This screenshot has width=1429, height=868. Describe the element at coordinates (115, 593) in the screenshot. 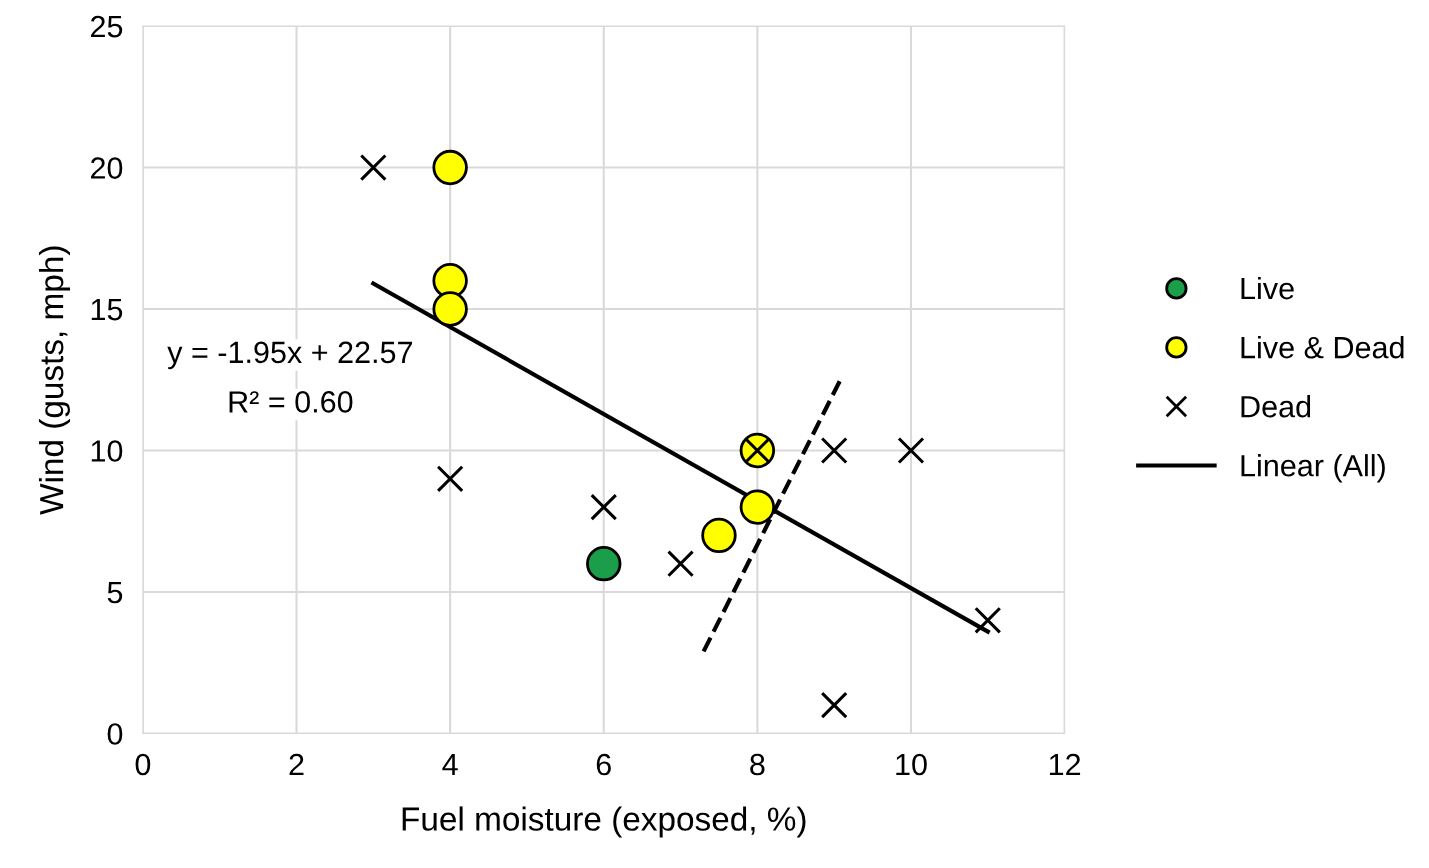

I see `y-tick-label: 5` at that location.